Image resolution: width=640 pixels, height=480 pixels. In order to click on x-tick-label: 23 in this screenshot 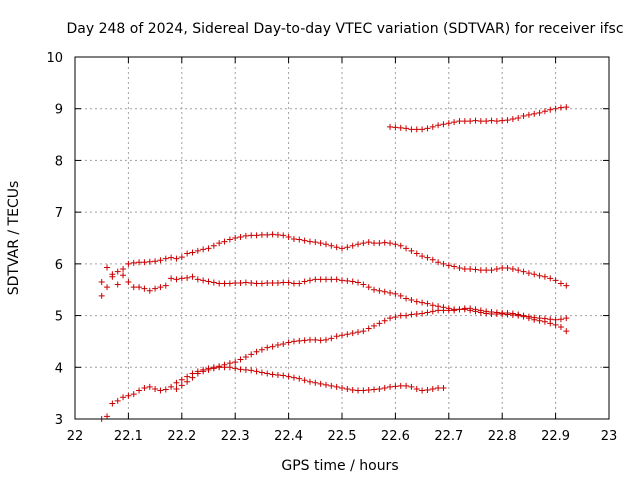, I will do `click(609, 436)`.